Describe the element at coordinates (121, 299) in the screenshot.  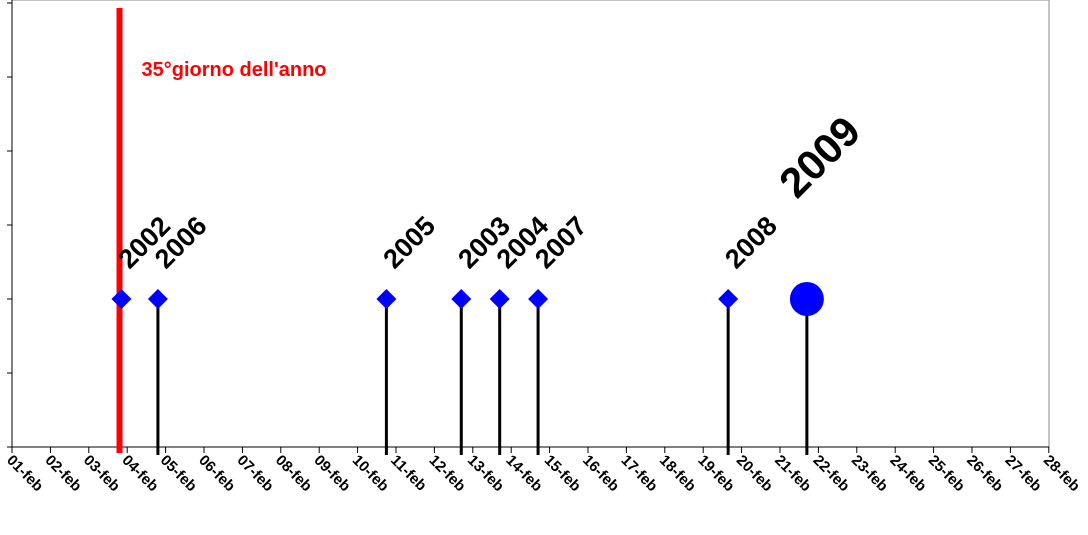
I see `marker-2002` at that location.